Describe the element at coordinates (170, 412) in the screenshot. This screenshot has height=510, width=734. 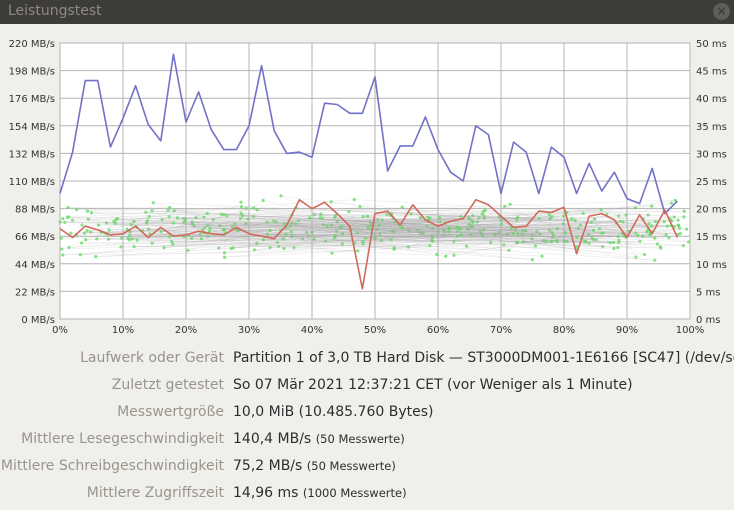
I see `sample-size-label: Messwertgröße` at that location.